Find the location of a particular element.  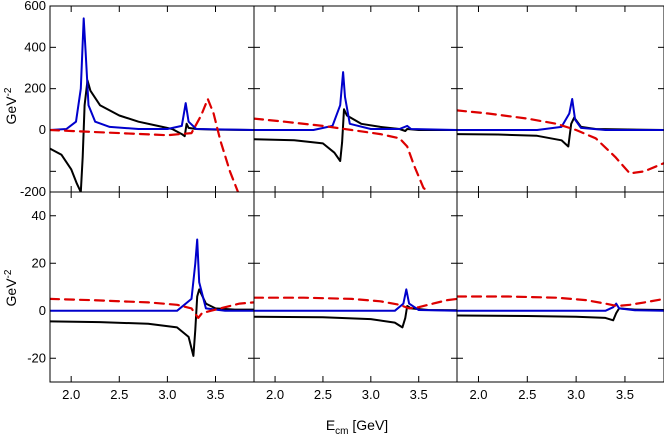

y-tick-label: 20 is located at coordinates (39, 262).